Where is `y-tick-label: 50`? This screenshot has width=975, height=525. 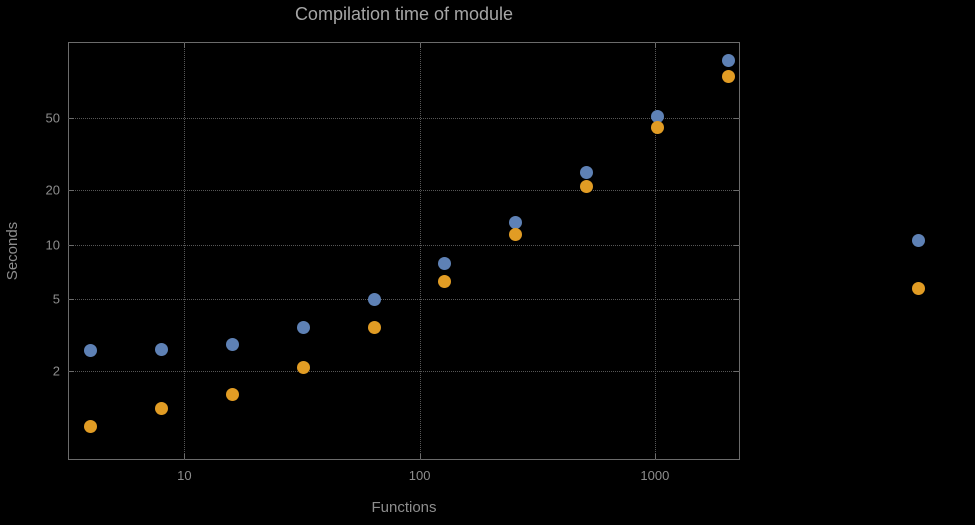
y-tick-label: 50 is located at coordinates (52, 118).